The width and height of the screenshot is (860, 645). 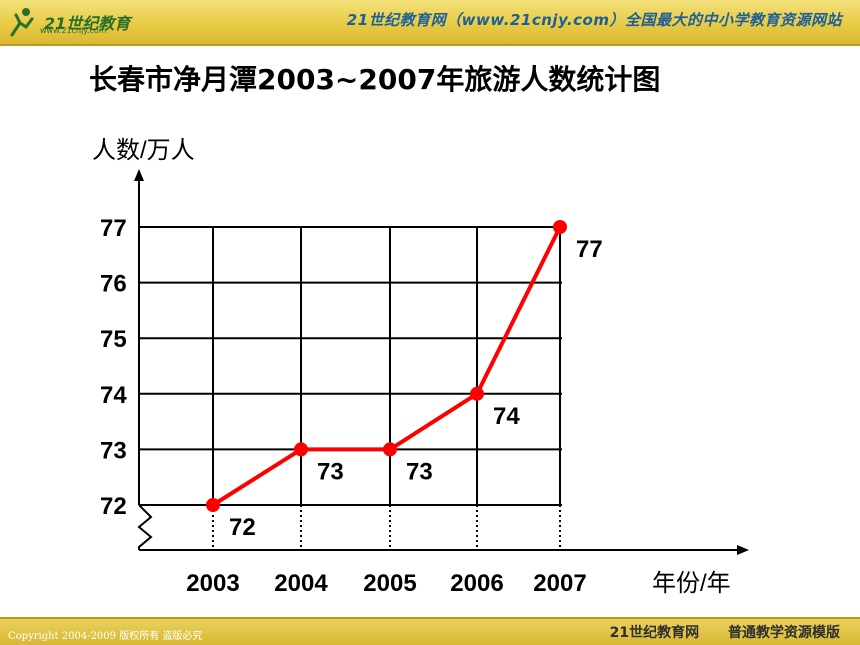 I want to click on logo-subtitle: www.21cnjy.com, so click(x=73, y=30).